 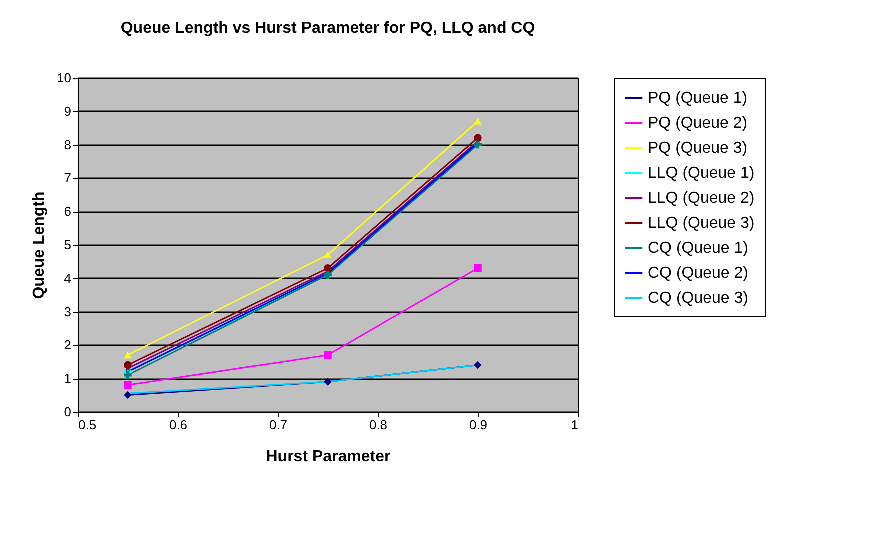 What do you see at coordinates (68, 312) in the screenshot?
I see `y-tick-label: 3` at bounding box center [68, 312].